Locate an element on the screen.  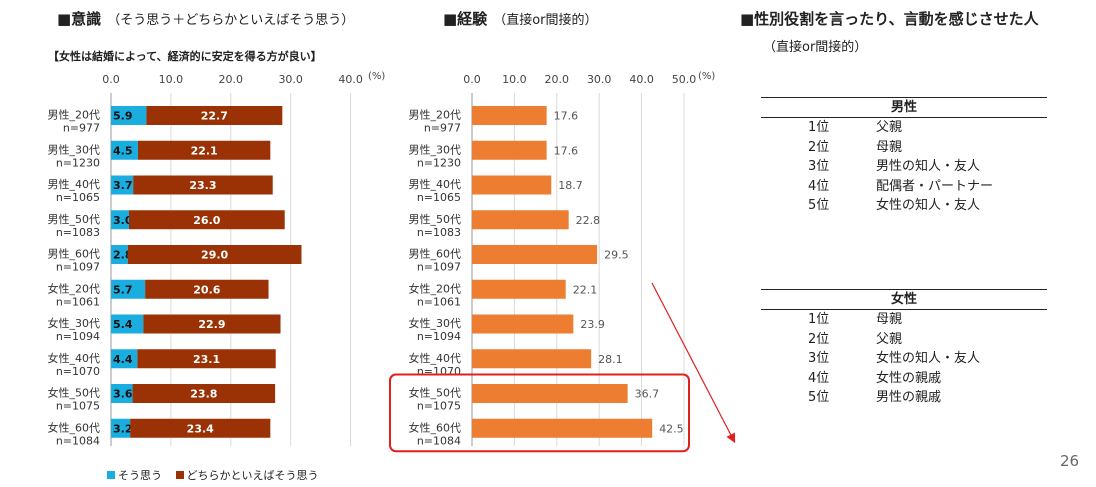
x-tick-label: 20.0 is located at coordinates (231, 79).